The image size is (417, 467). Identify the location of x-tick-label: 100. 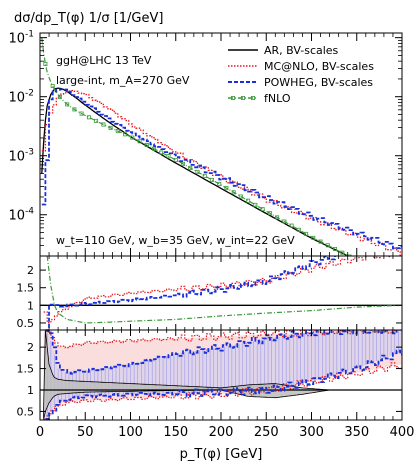
(130, 432).